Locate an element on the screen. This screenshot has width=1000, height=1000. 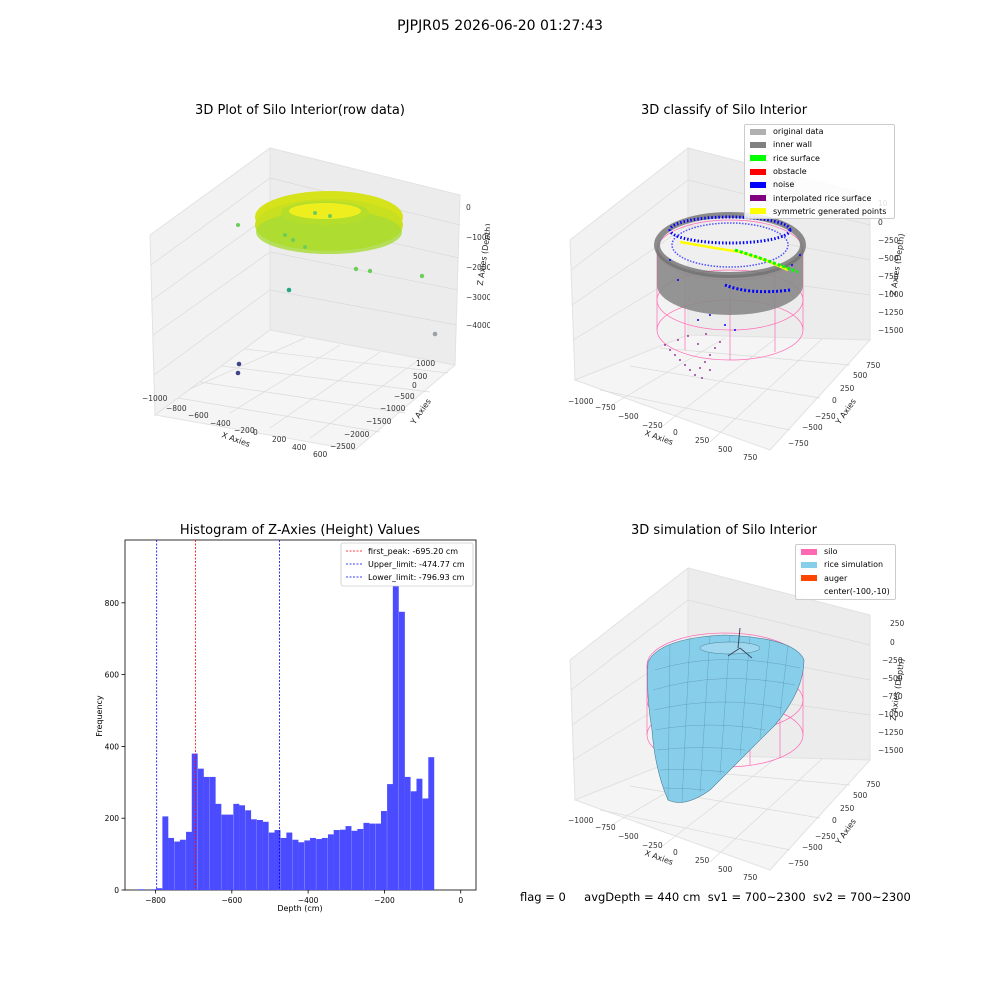
panel1-ytick: −500 is located at coordinates (404, 396).